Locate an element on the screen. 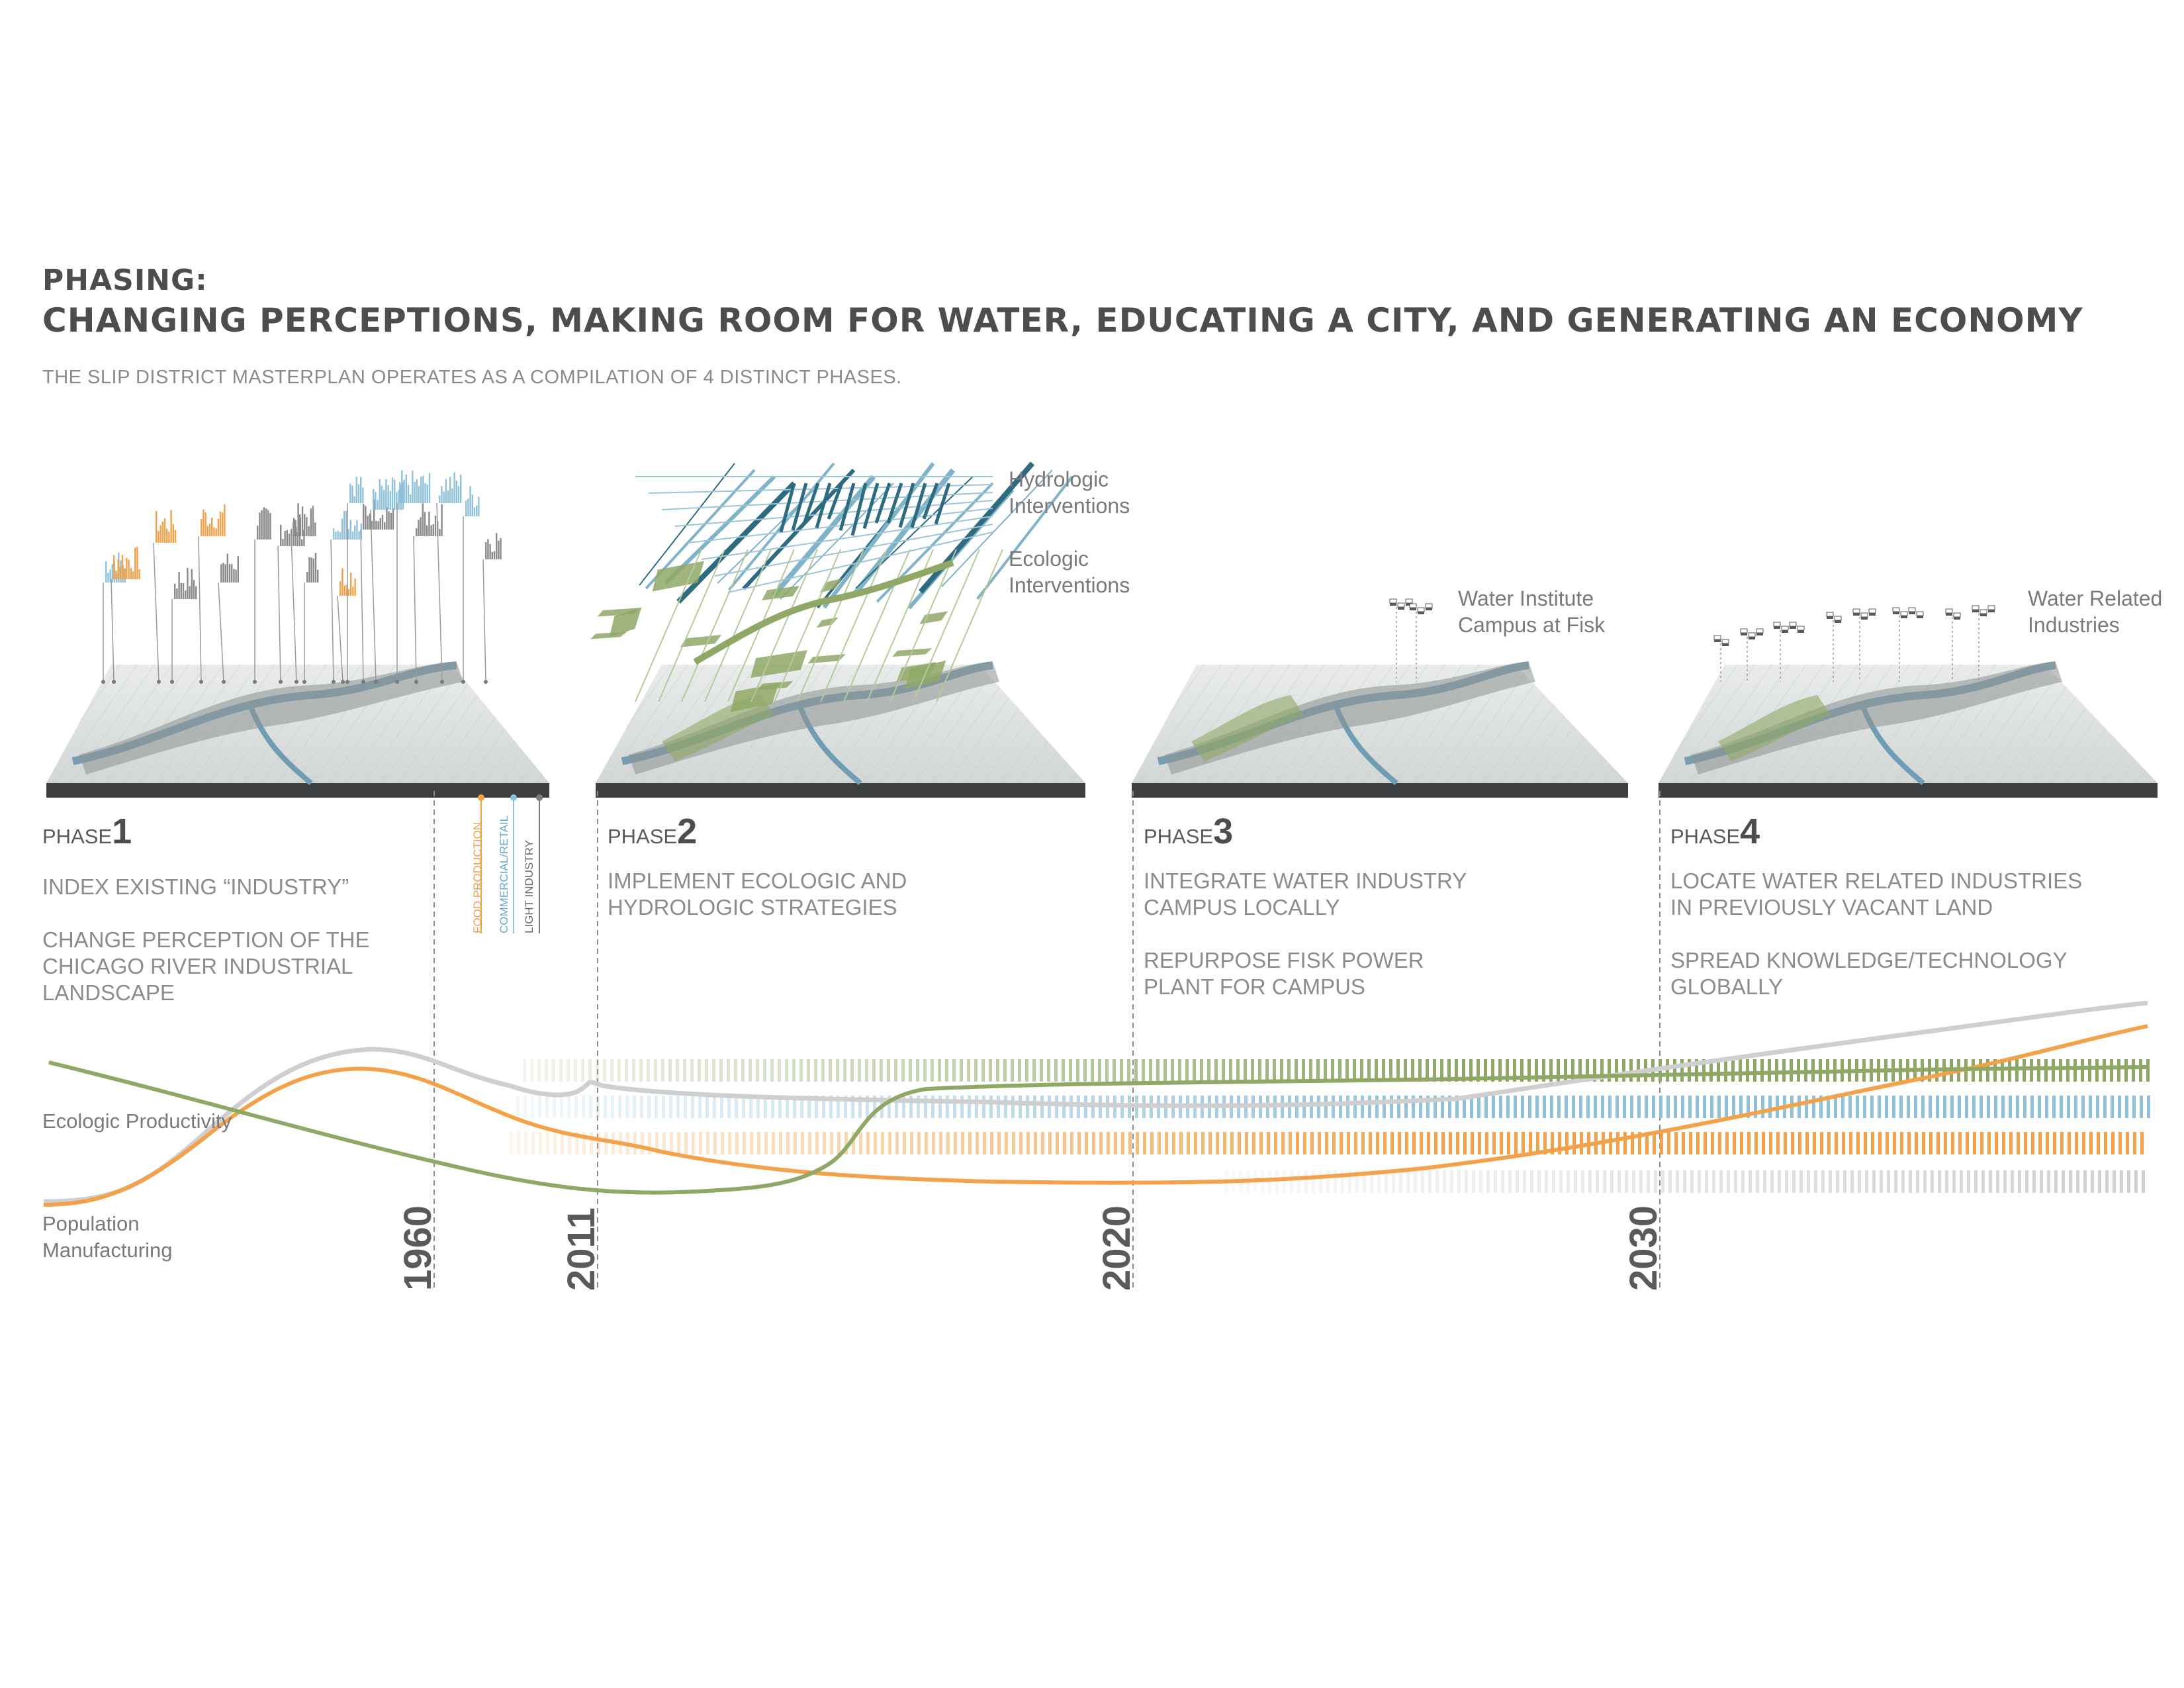 The width and height of the screenshot is (2184, 1688). year-2030: 2030 is located at coordinates (1644, 1248).